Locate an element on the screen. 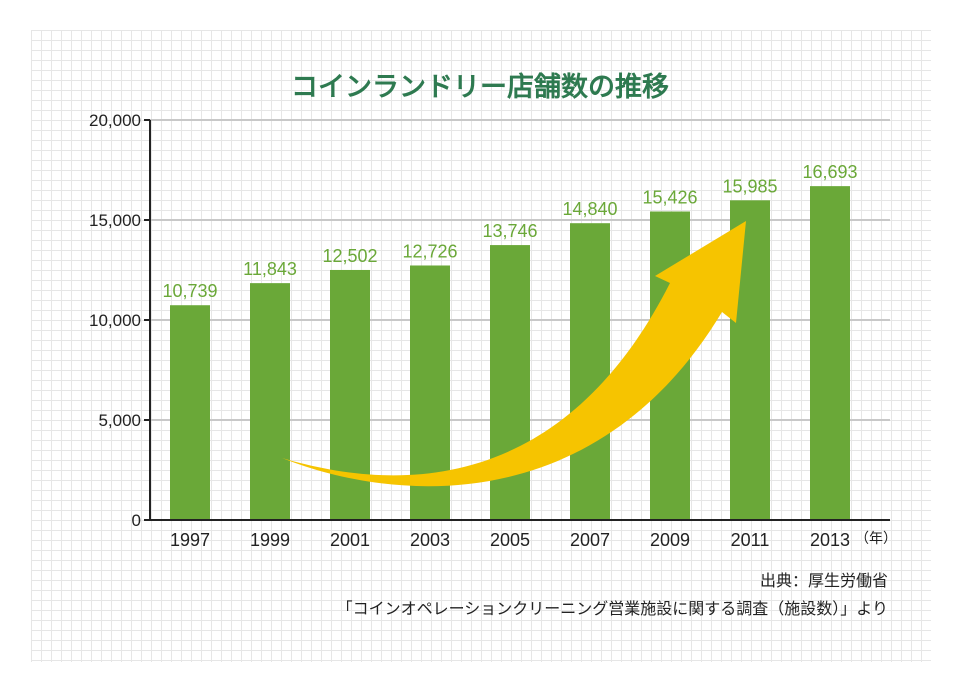 Image resolution: width=960 pixels, height=690 pixels. bar-1999 is located at coordinates (270, 401).